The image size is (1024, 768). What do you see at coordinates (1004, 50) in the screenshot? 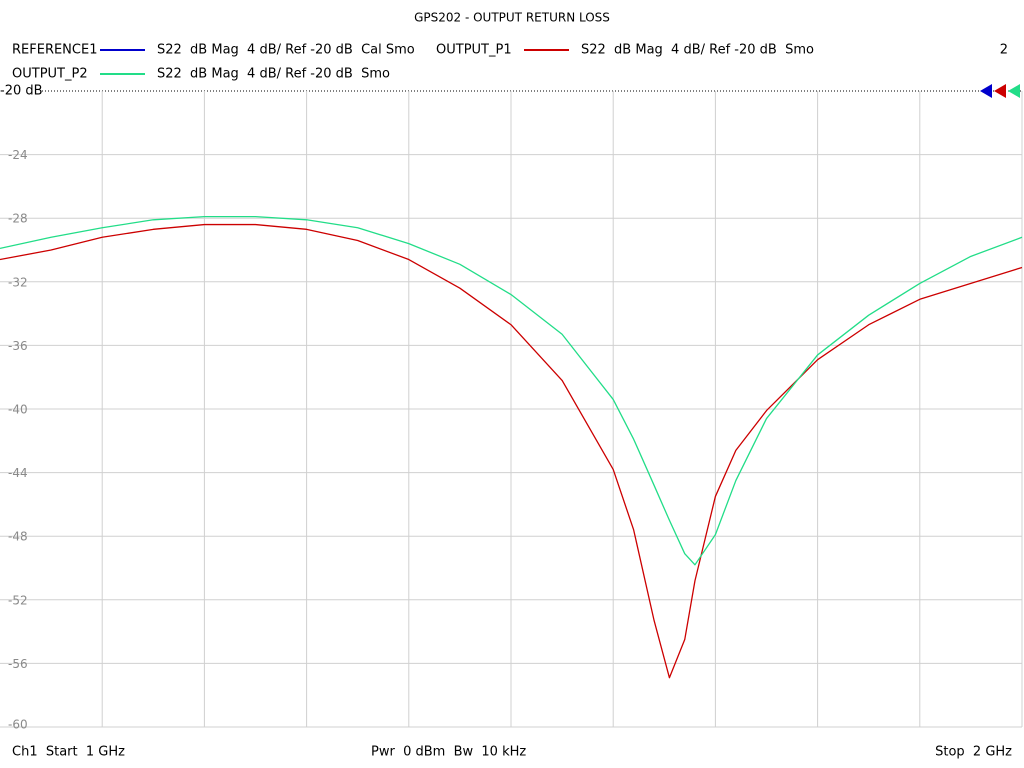
I see `channel-count: 2` at bounding box center [1004, 50].